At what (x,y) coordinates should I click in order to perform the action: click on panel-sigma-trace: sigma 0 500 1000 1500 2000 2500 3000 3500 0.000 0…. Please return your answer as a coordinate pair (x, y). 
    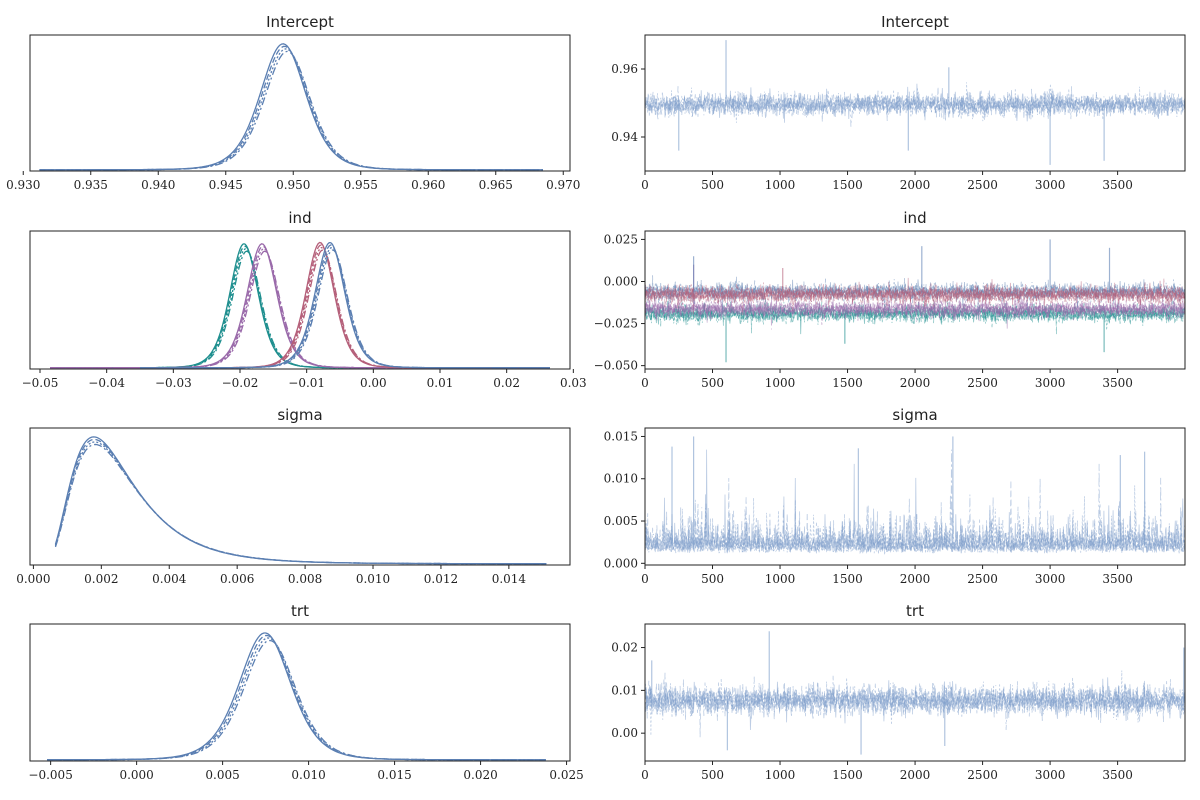
    Looking at the image, I should click on (895, 496).